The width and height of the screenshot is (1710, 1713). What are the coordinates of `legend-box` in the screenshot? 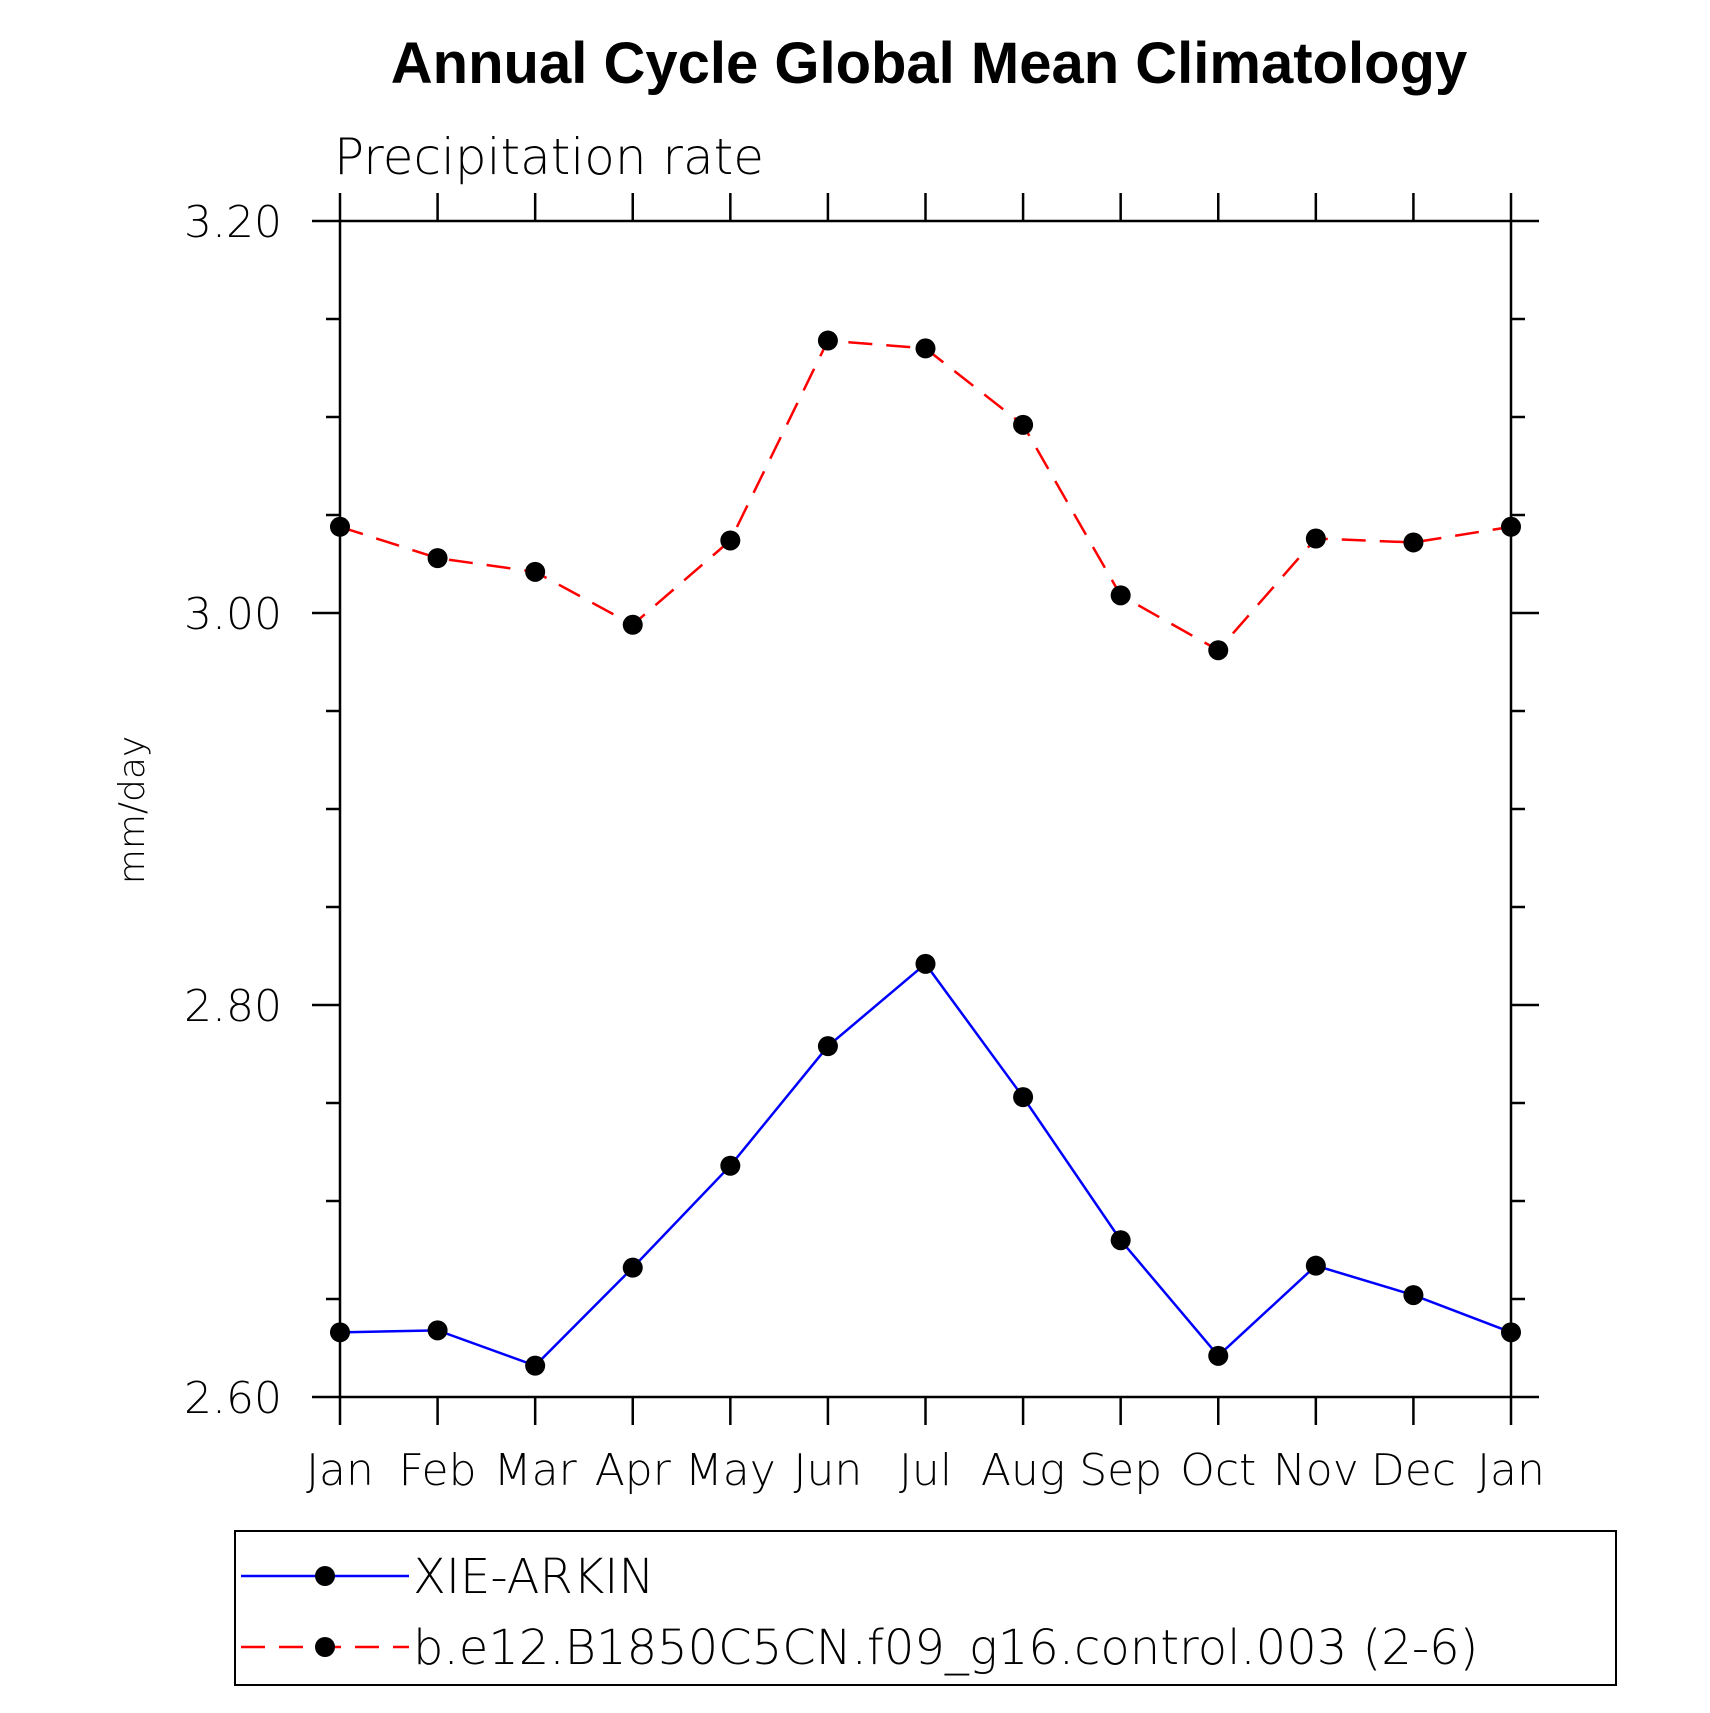 It's located at (925, 1608).